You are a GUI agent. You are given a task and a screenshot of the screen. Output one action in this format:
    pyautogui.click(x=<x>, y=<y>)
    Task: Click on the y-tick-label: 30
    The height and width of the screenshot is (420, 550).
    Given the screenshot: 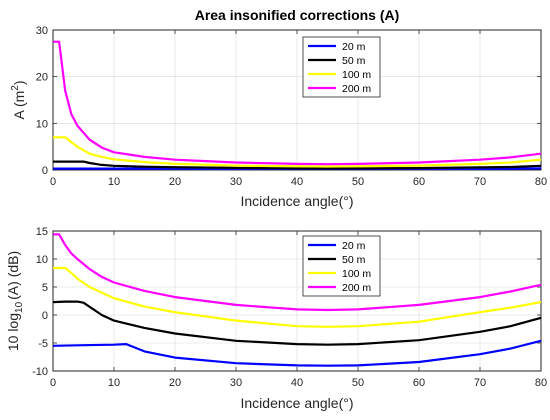 What is the action you would take?
    pyautogui.click(x=42, y=31)
    